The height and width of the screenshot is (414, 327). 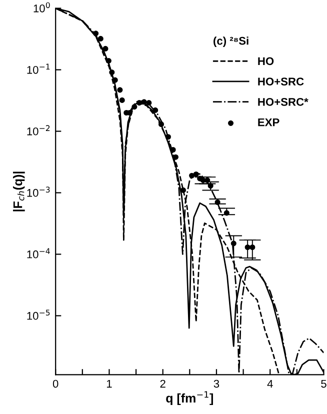 I want to click on y-tick-label: 10$^{0}$, so click(x=42, y=7).